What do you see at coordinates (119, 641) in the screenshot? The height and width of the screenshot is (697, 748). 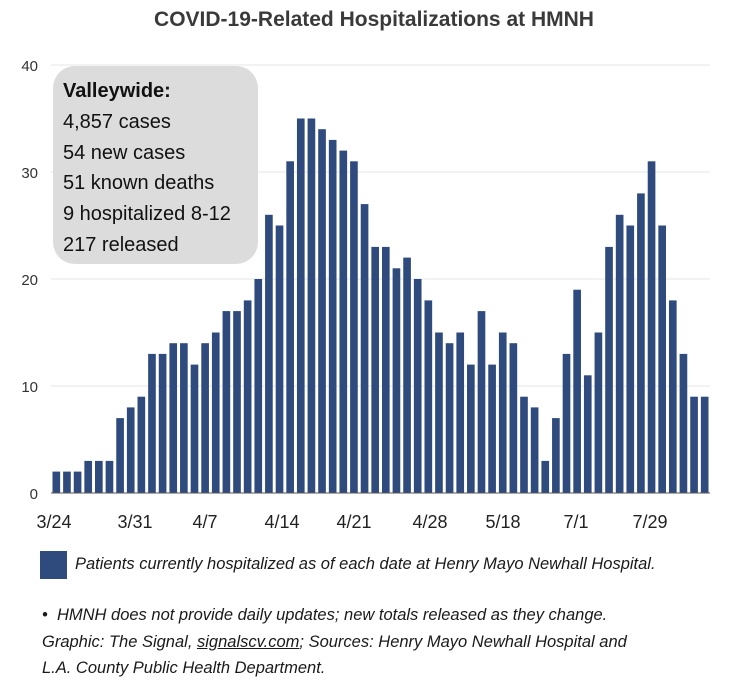 I see `credits-prefix: Graphic: The Signal,` at bounding box center [119, 641].